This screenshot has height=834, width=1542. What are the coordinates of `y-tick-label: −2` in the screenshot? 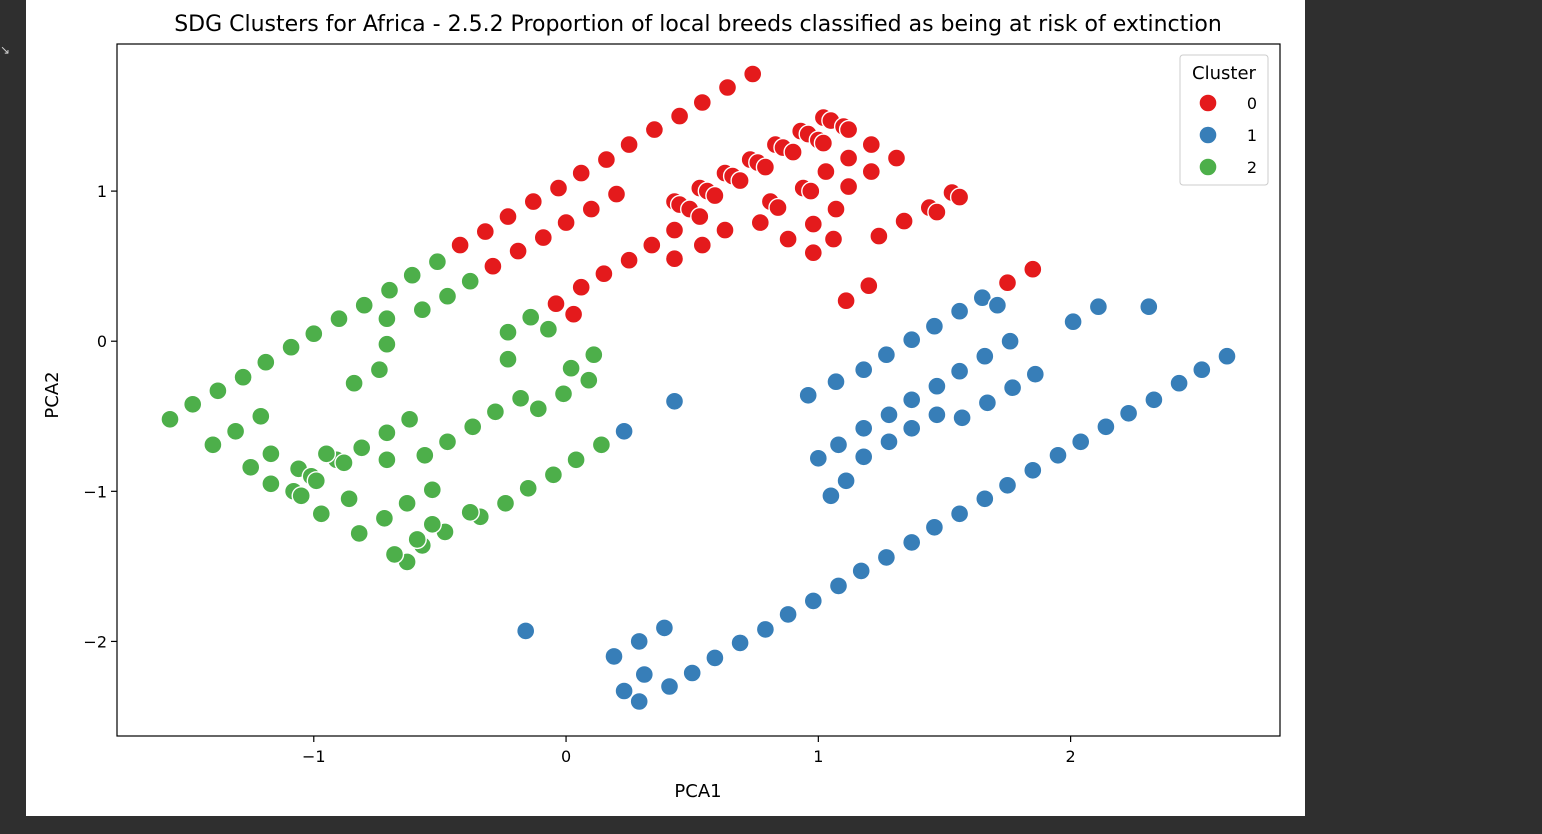 It's located at (95, 641).